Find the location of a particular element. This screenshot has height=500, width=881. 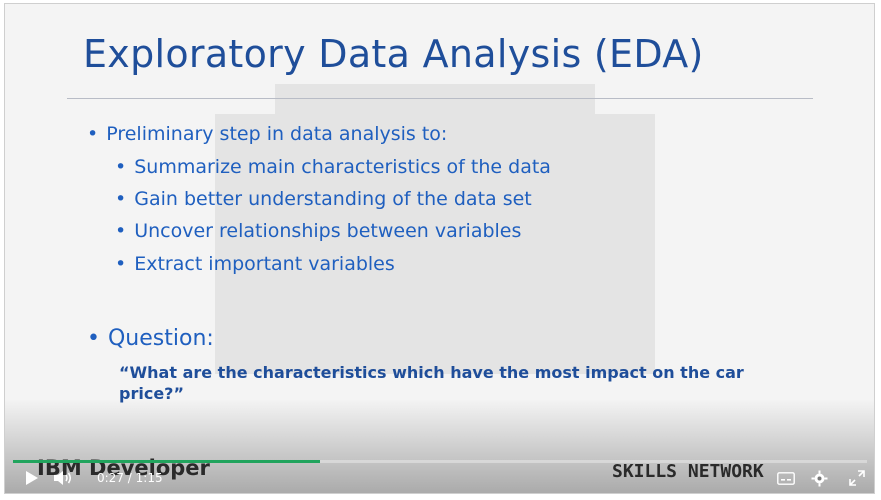

current-time: 0:27 is located at coordinates (110, 478).